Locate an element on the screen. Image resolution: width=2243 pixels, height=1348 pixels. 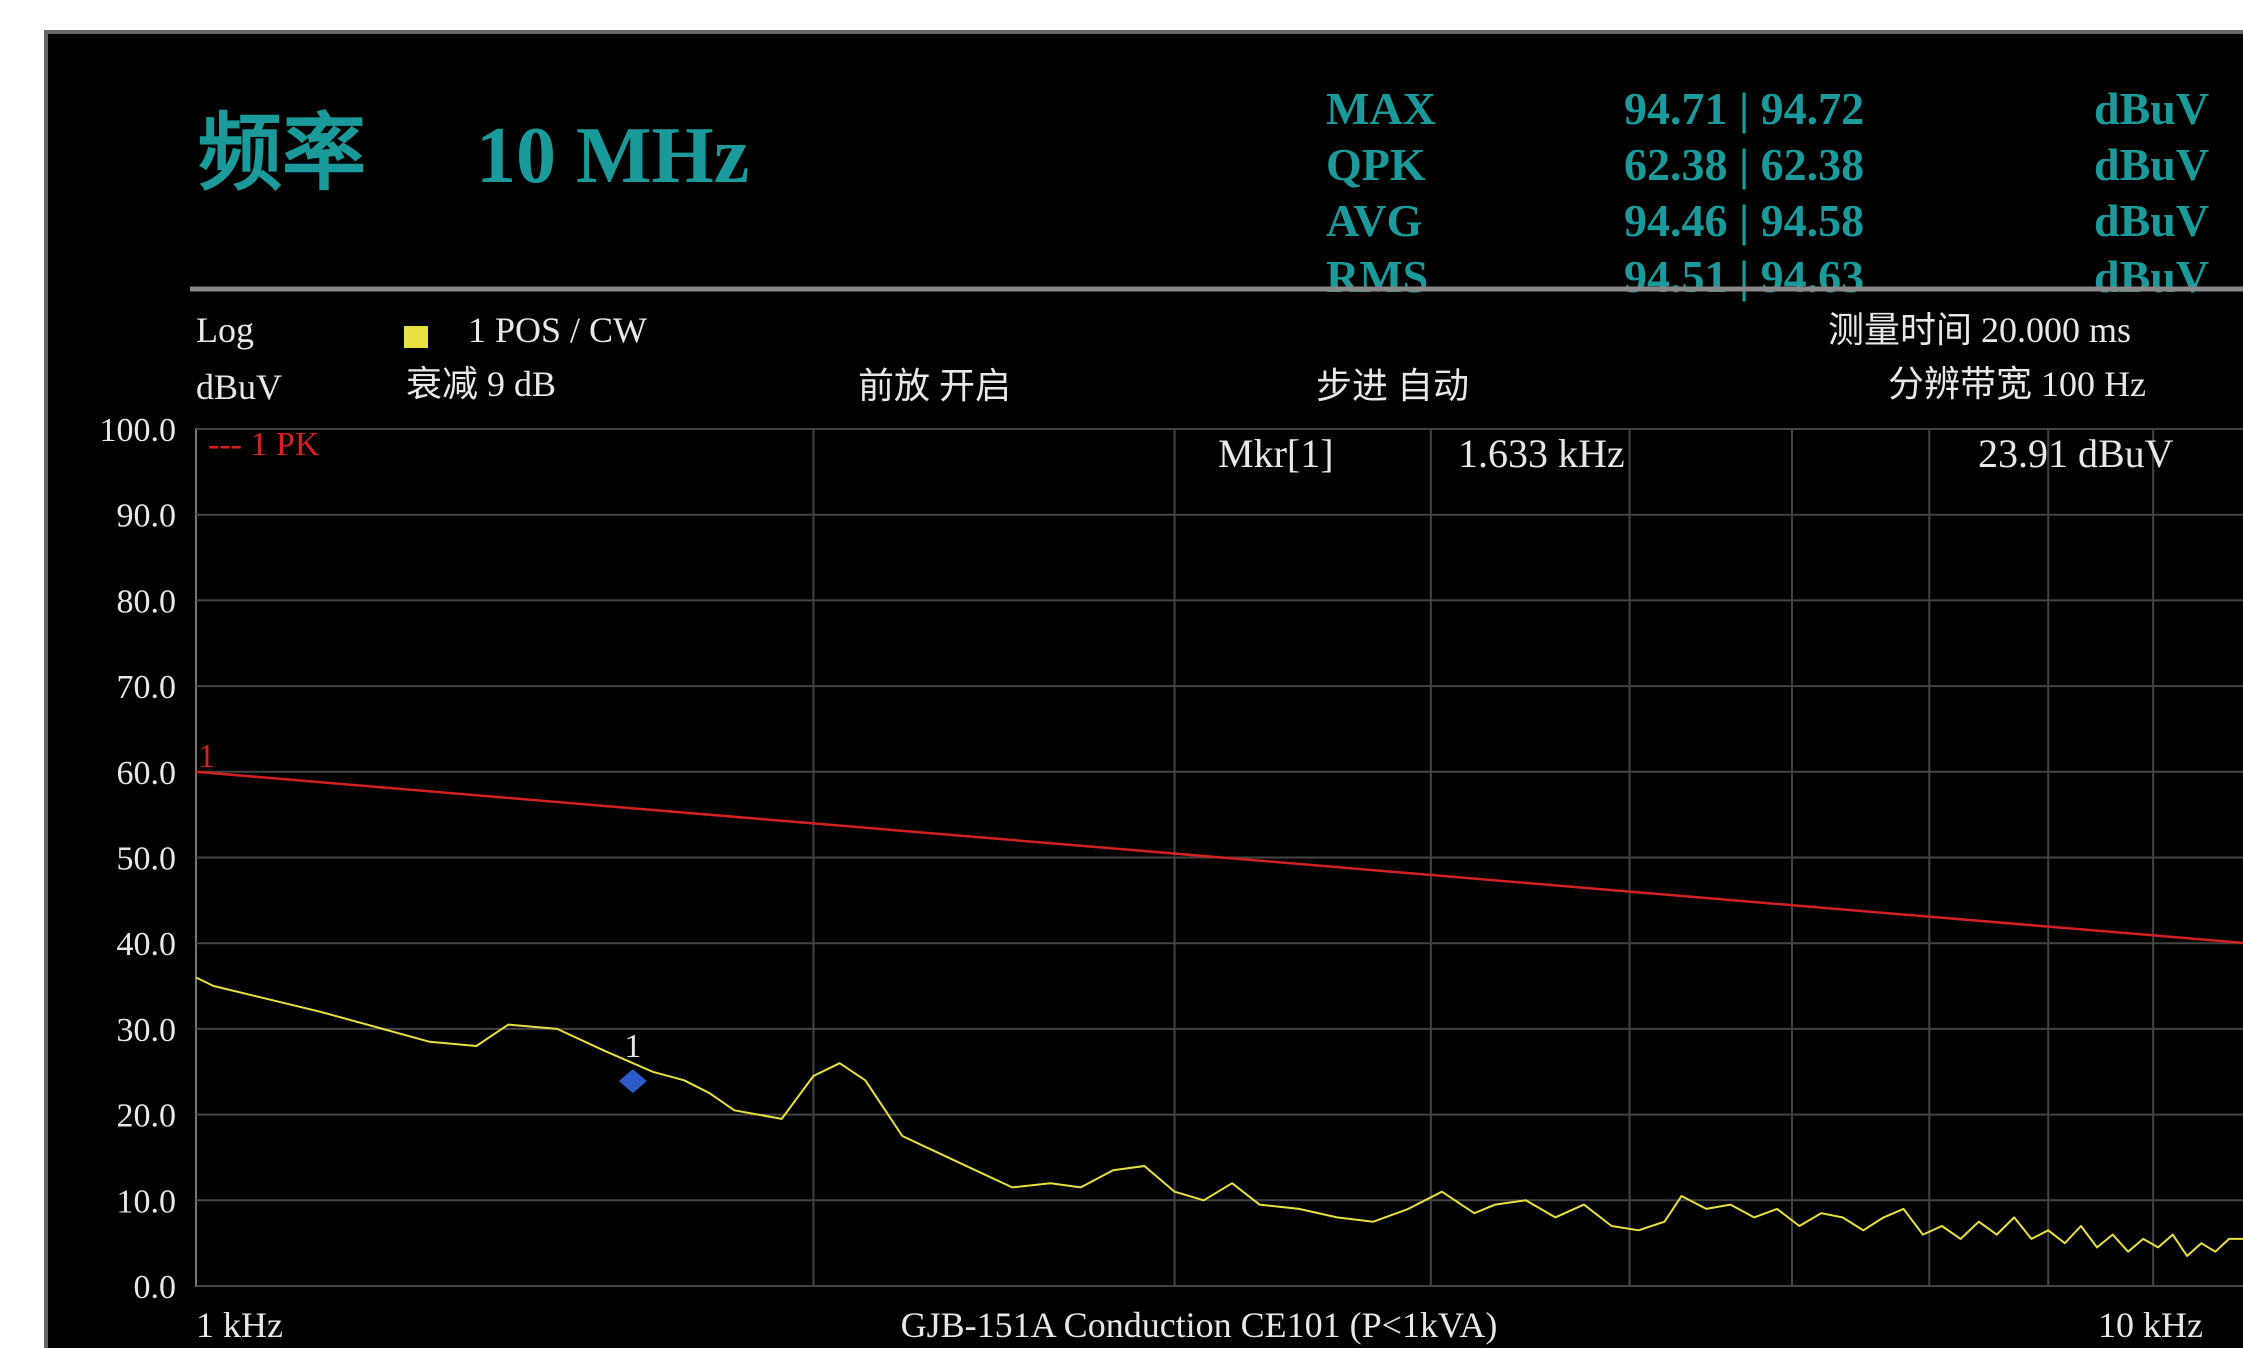
reading-value: 94.51 | 94.63 is located at coordinates (1744, 276).